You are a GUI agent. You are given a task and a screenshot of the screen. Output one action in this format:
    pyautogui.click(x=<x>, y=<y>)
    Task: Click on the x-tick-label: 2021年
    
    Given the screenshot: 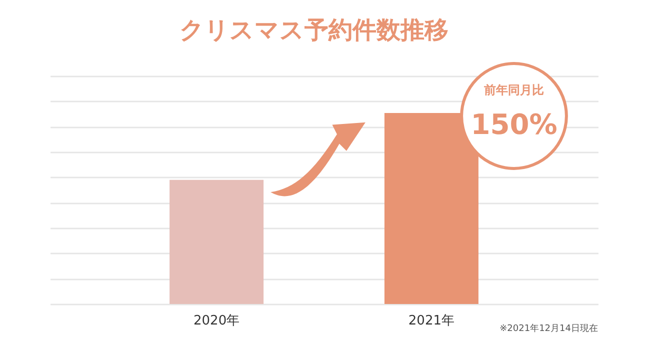 What is the action you would take?
    pyautogui.click(x=431, y=321)
    